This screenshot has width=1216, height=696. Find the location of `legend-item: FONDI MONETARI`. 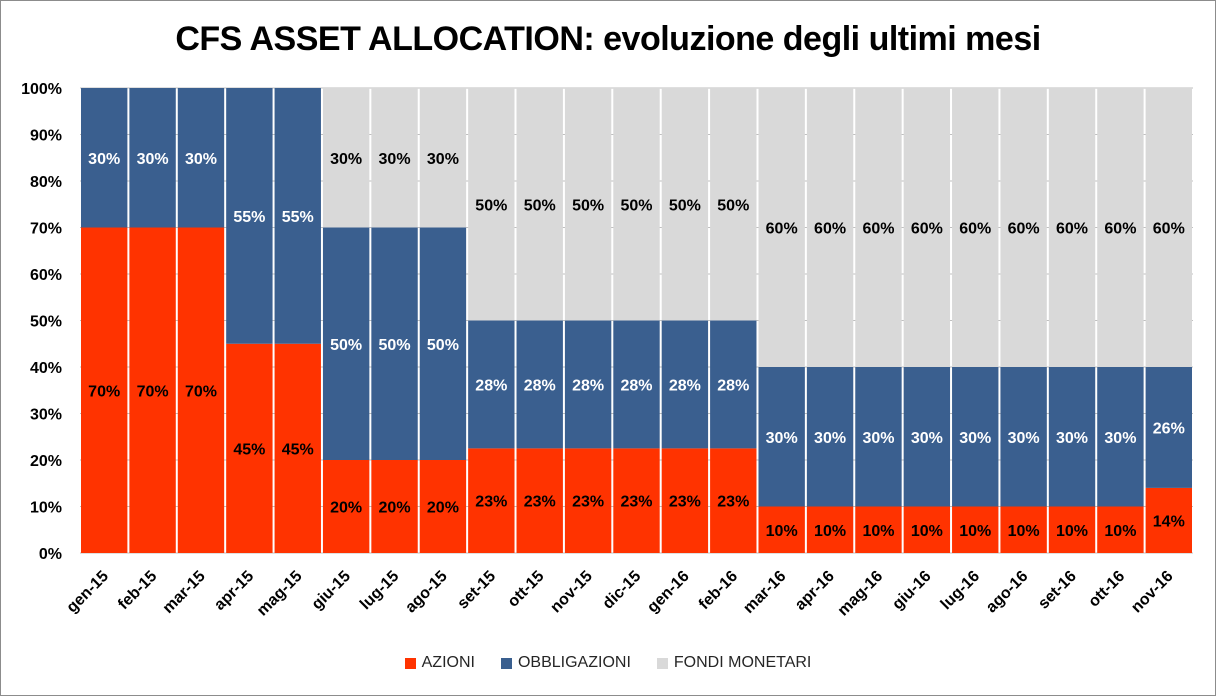

legend-item: FONDI MONETARI is located at coordinates (734, 663).